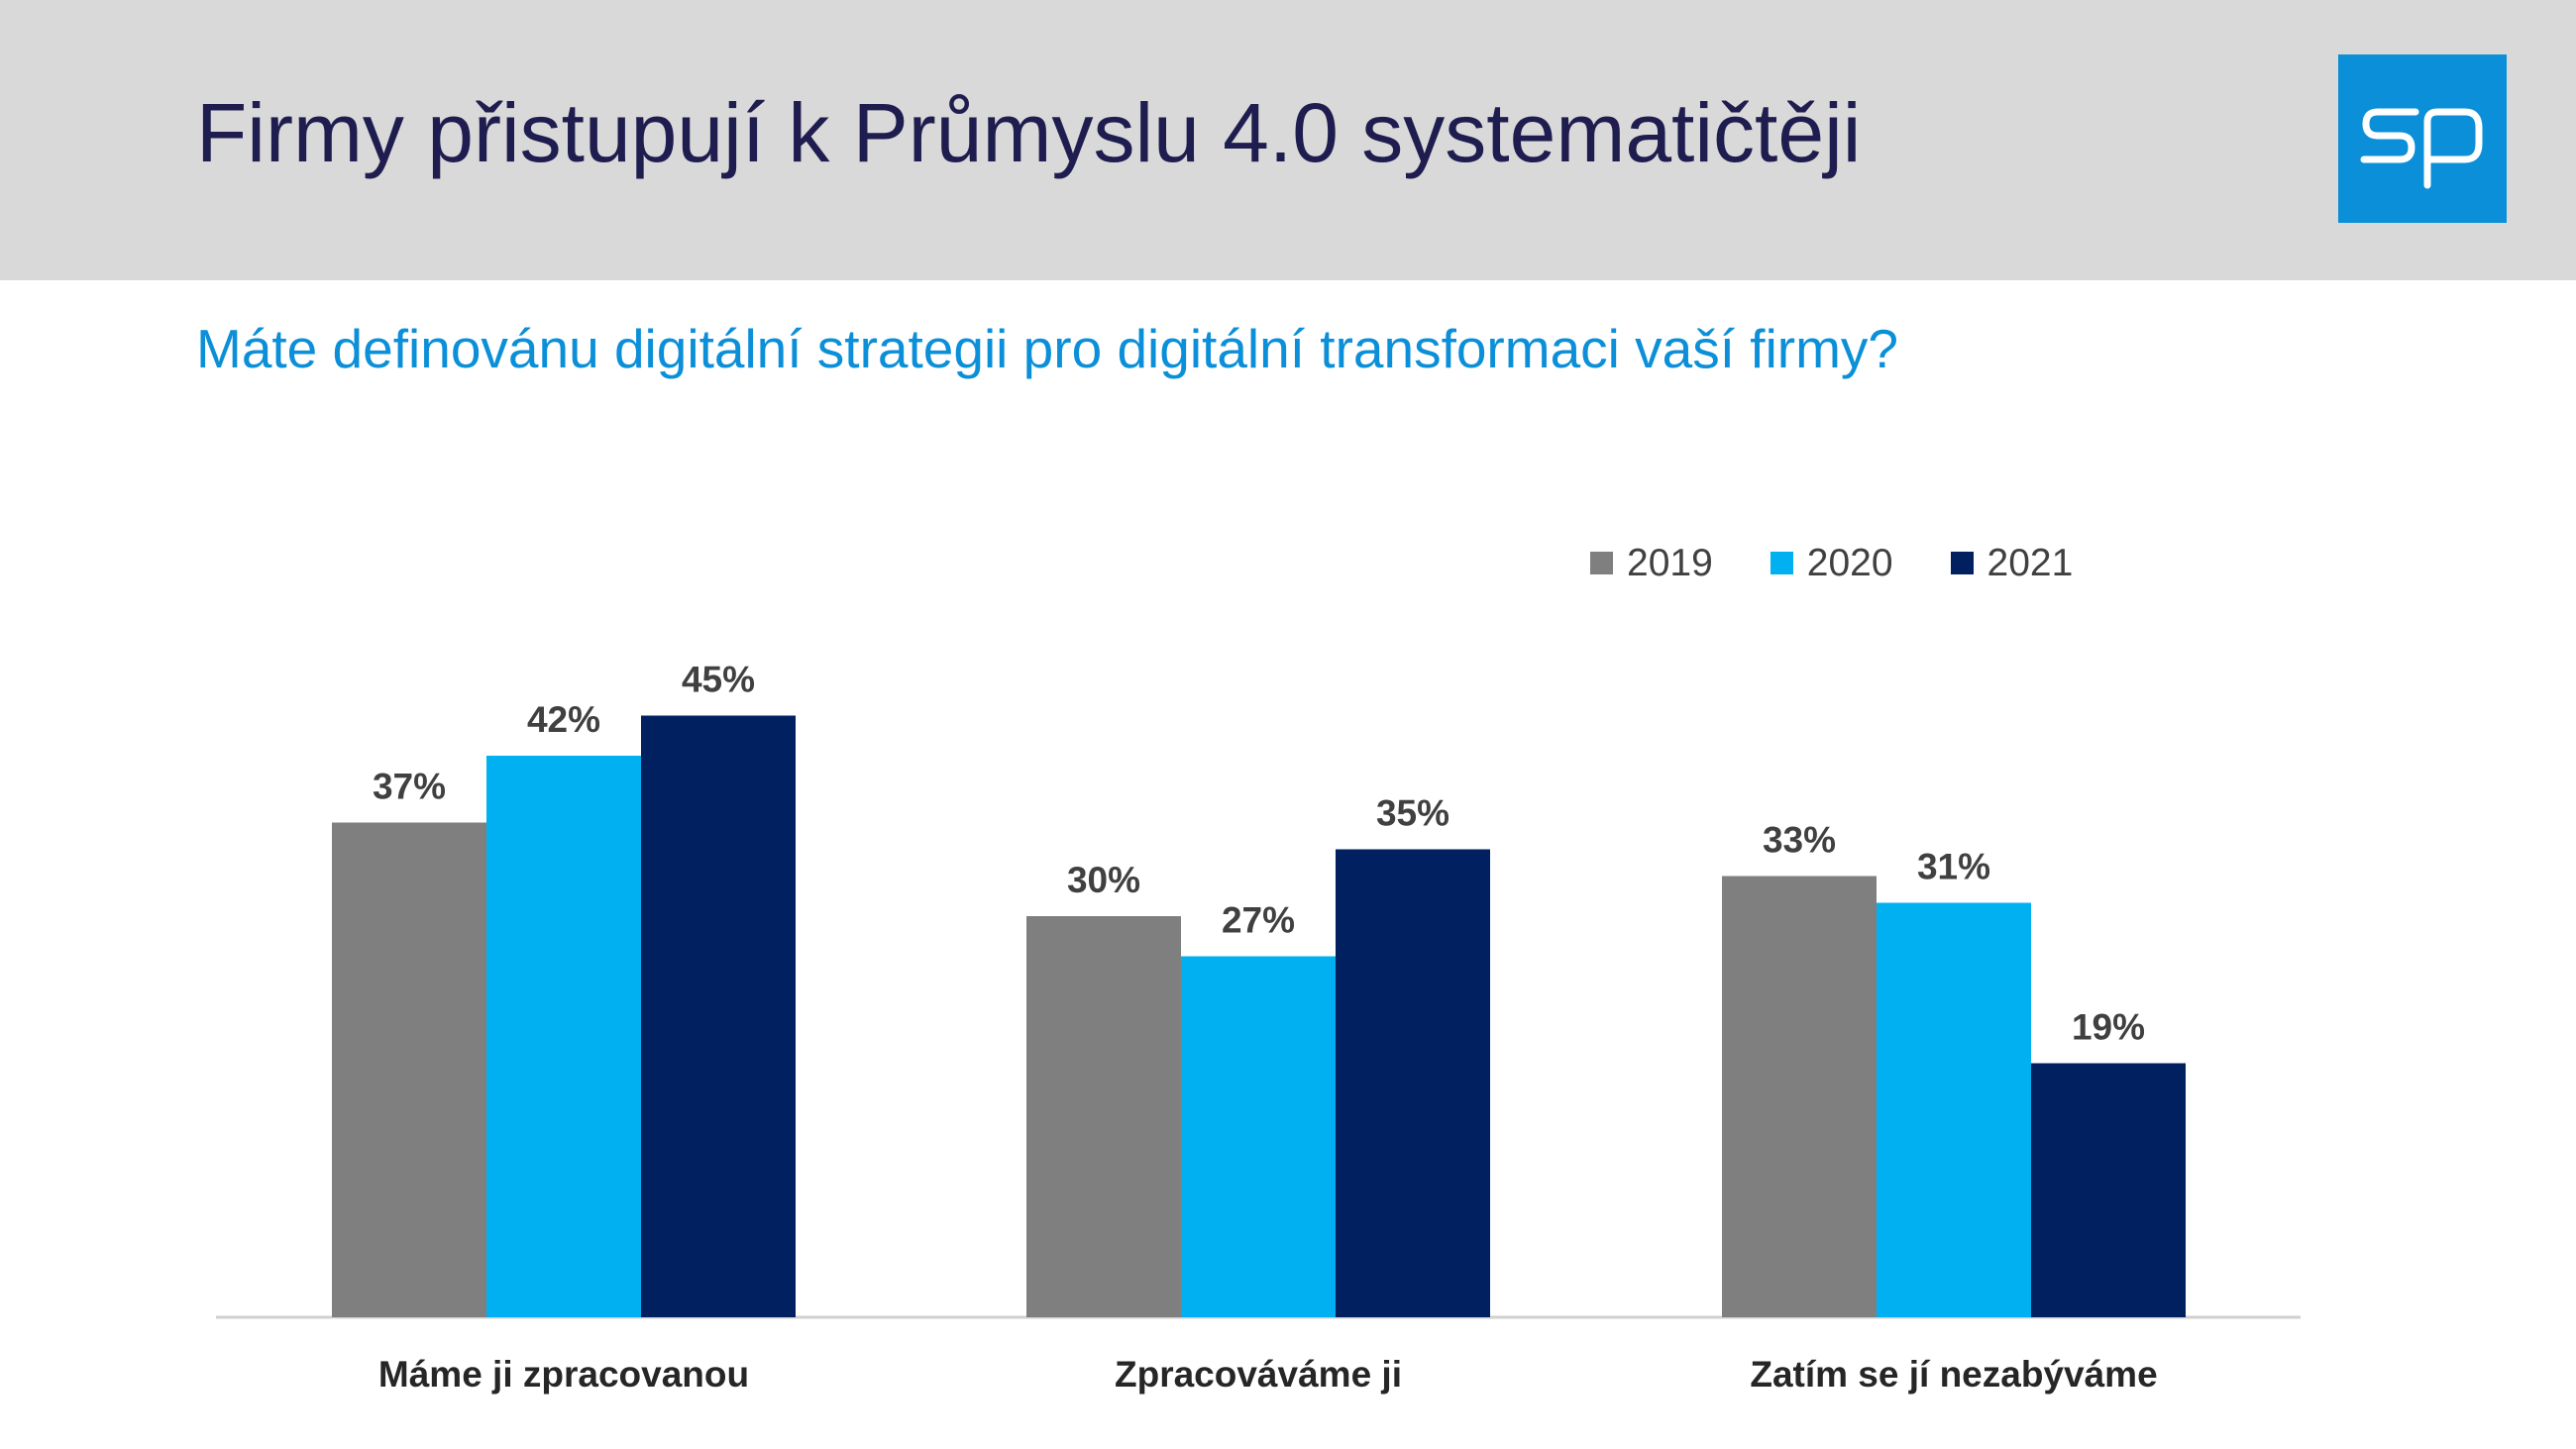 The height and width of the screenshot is (1449, 2576). Describe the element at coordinates (1259, 1374) in the screenshot. I see `category-label-2: Zpracováváme ji` at that location.